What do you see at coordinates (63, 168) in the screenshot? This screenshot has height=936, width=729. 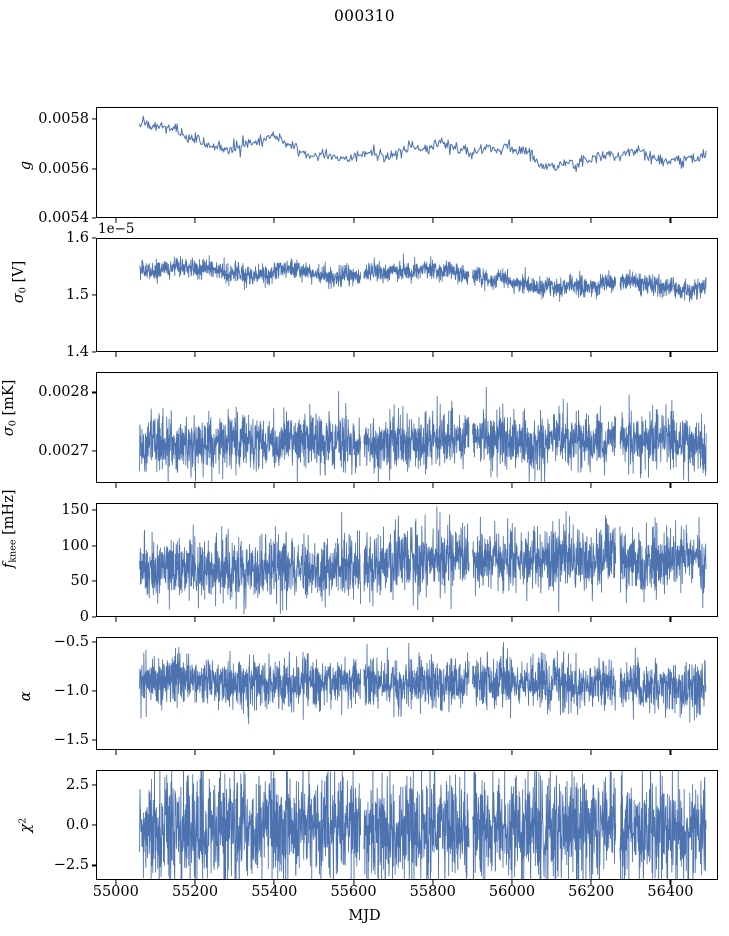 I see `y-tick-label: 0.0056` at bounding box center [63, 168].